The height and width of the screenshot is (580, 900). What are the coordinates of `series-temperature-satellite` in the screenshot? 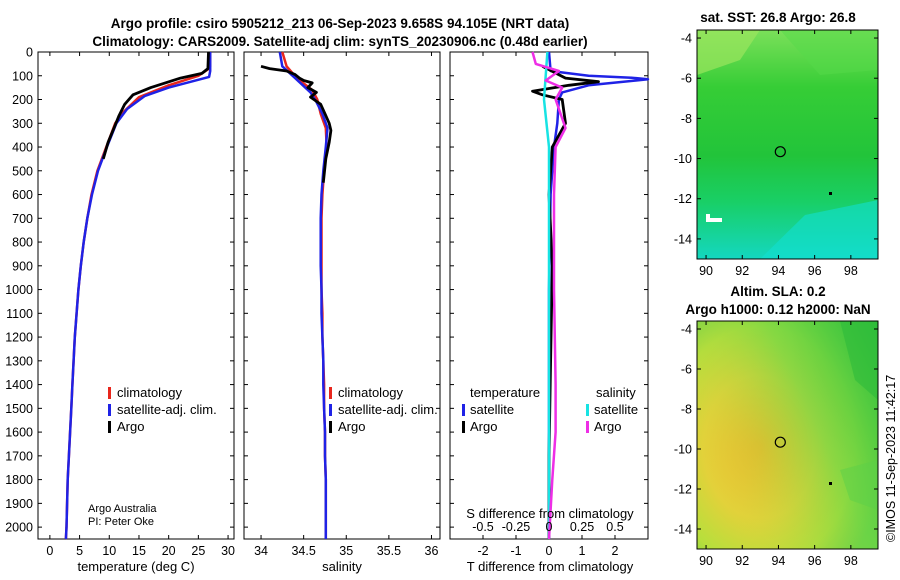 It's located at (598, 295).